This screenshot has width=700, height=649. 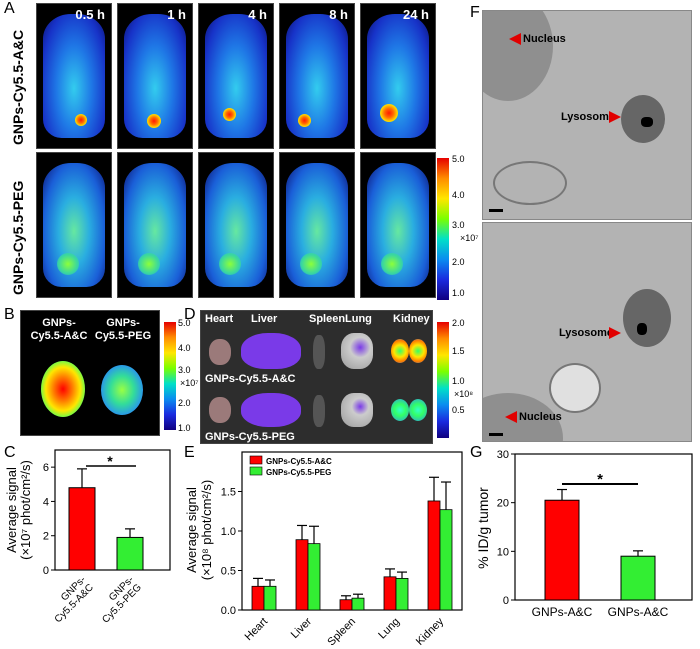 What do you see at coordinates (357, 351) in the screenshot?
I see `lung-ac` at bounding box center [357, 351].